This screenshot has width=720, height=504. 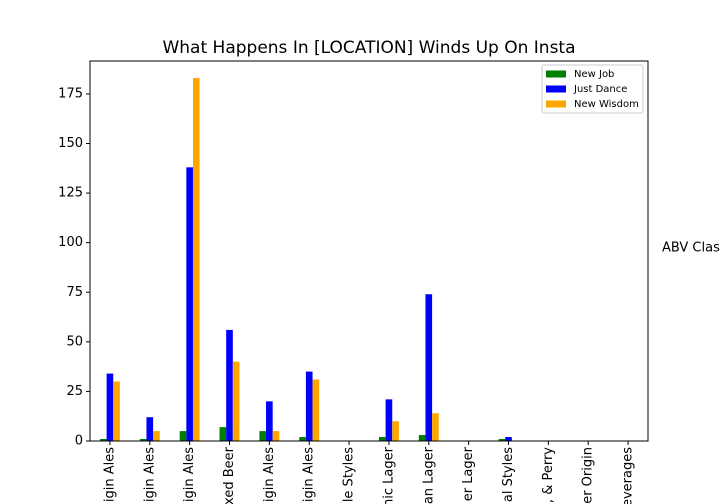 What do you see at coordinates (74, 391) in the screenshot?
I see `y-tick-label: 25` at bounding box center [74, 391].